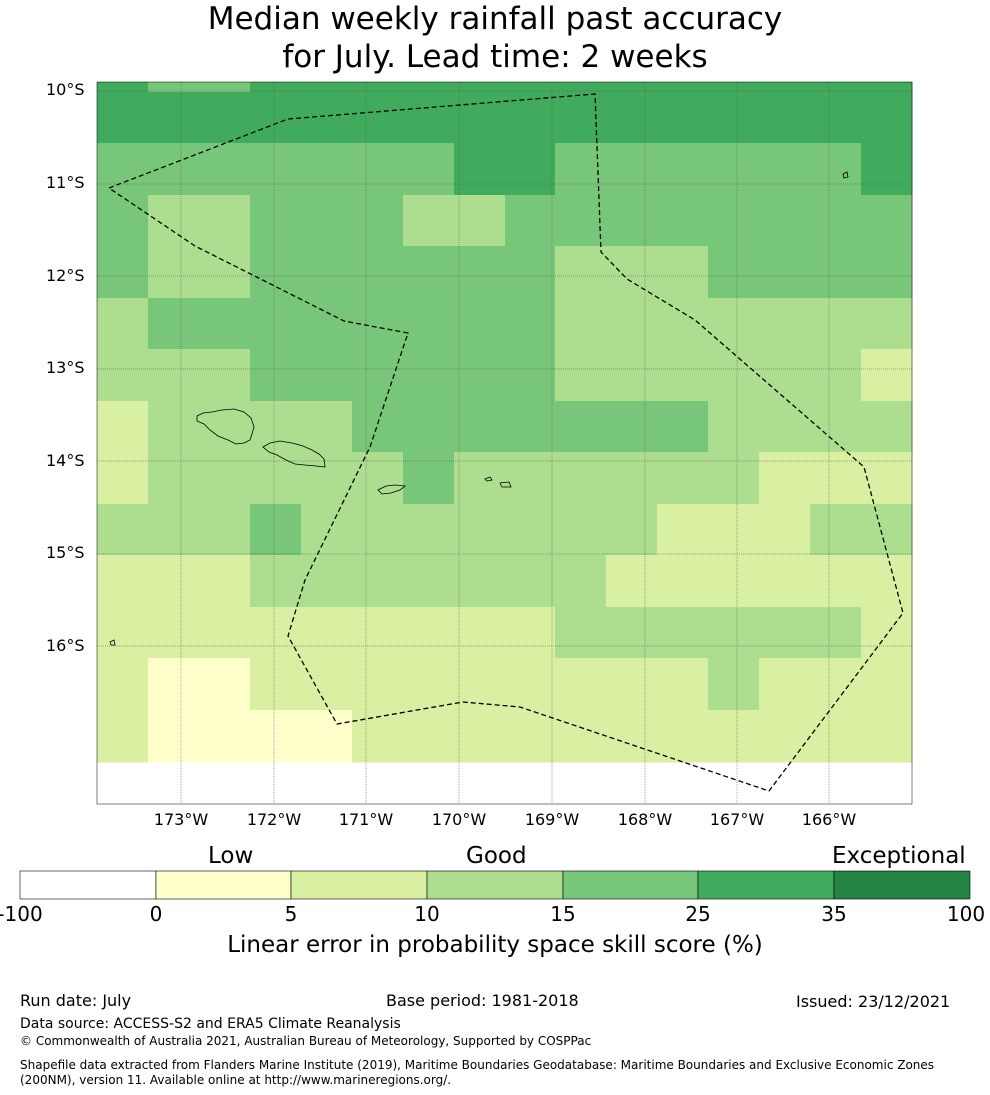 This screenshot has width=990, height=1095. What do you see at coordinates (552, 819) in the screenshot?
I see `lon-label-169w: 169°W` at bounding box center [552, 819].